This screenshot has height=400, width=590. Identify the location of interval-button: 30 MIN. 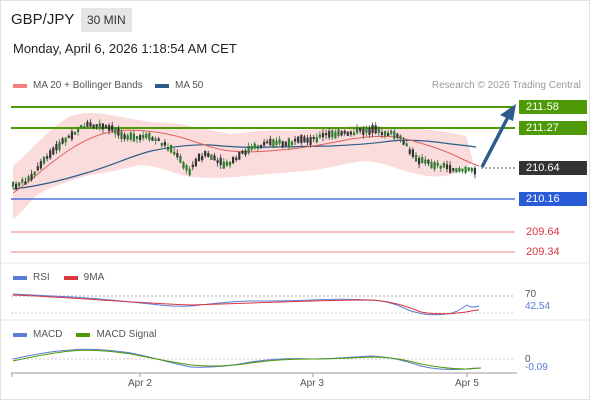
(106, 20).